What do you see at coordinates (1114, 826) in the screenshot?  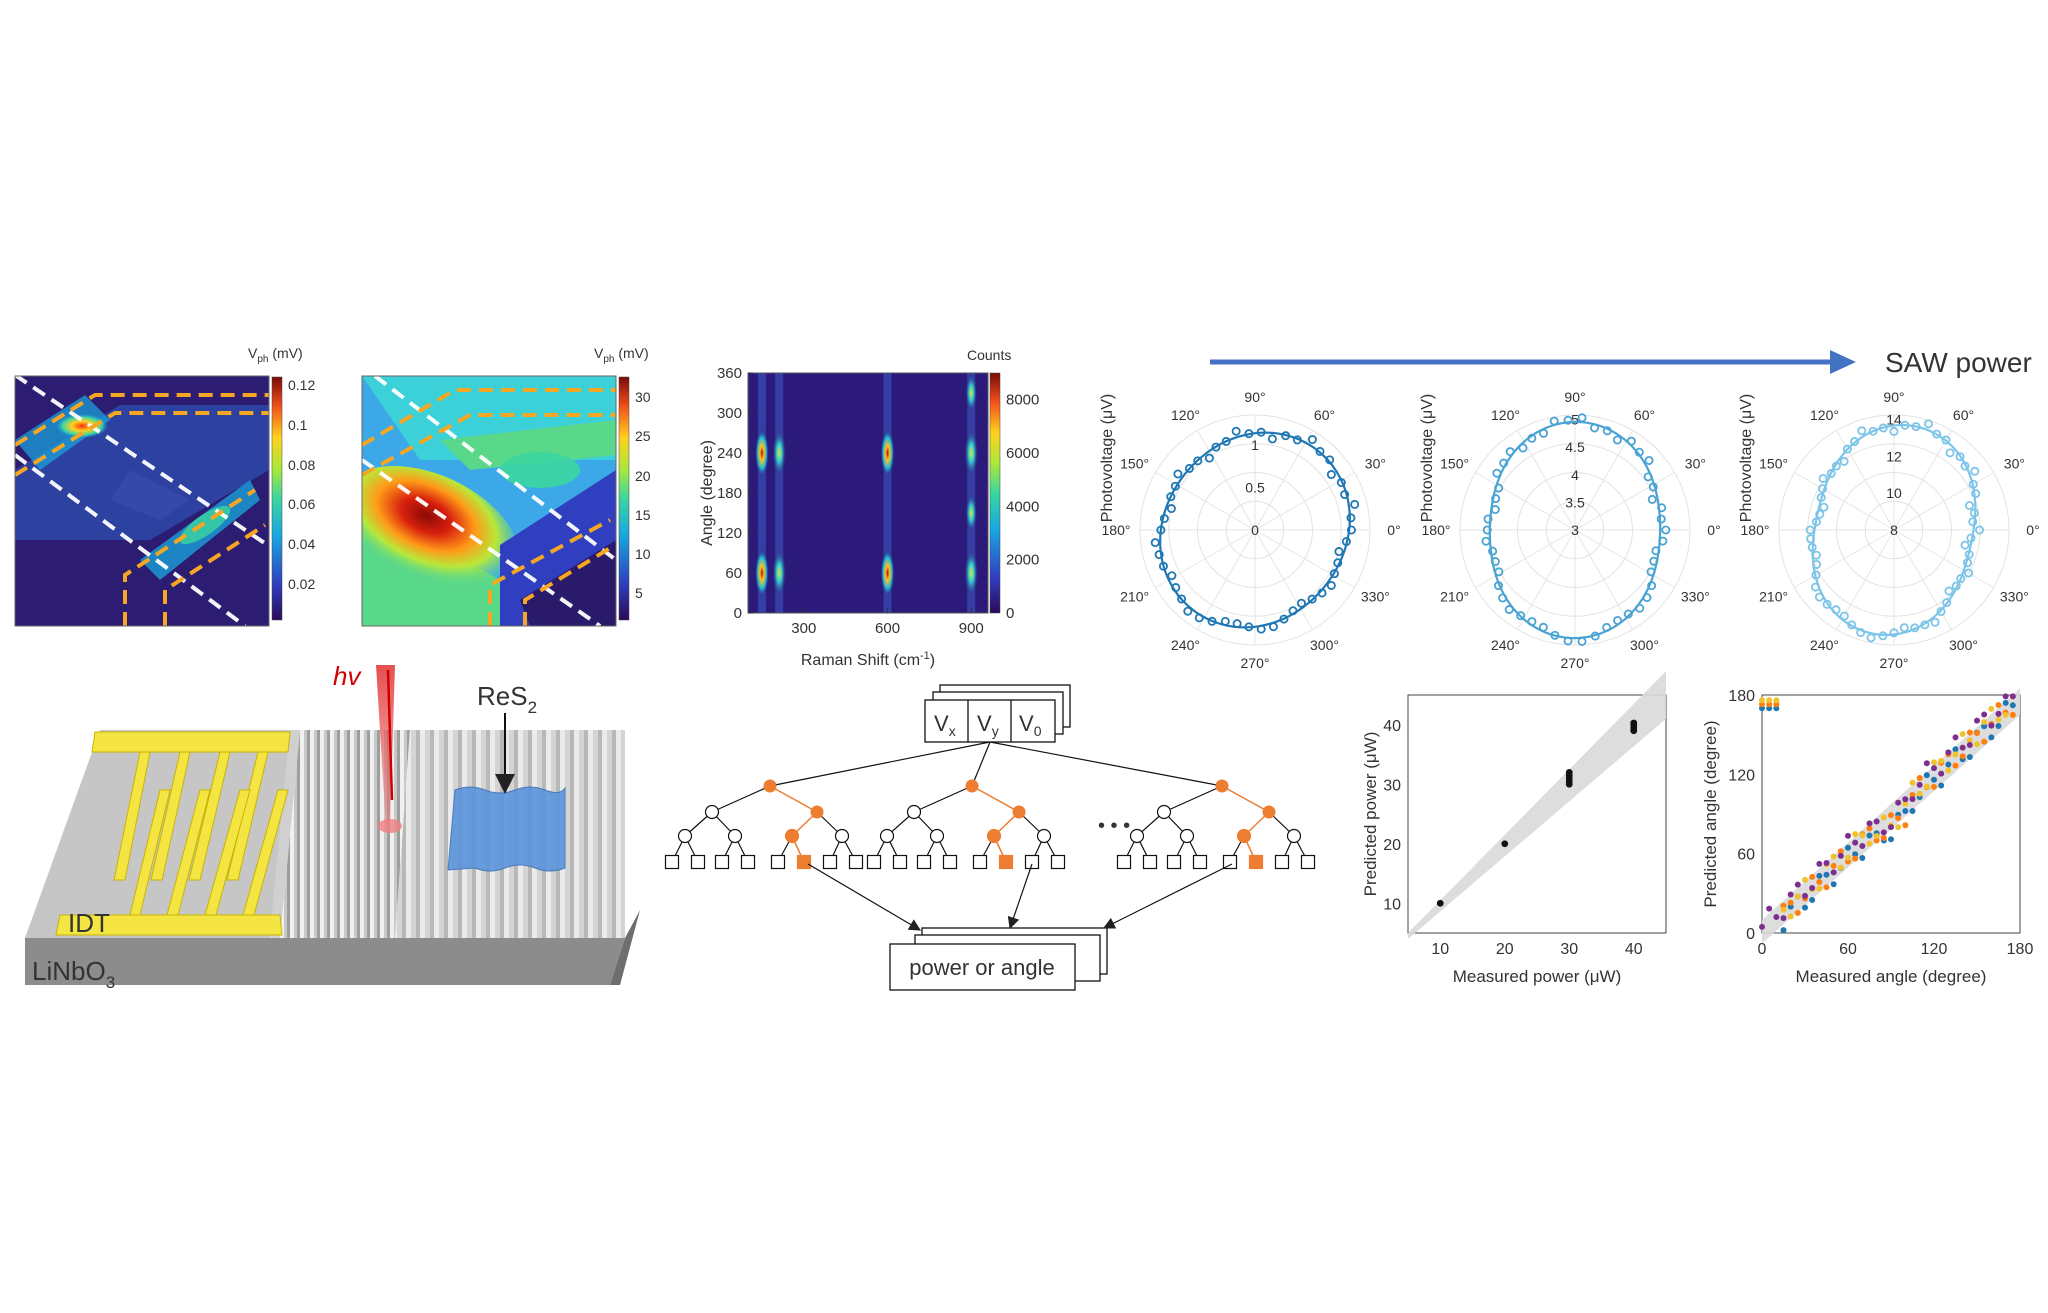 I see `ellipsis: • • •` at bounding box center [1114, 826].